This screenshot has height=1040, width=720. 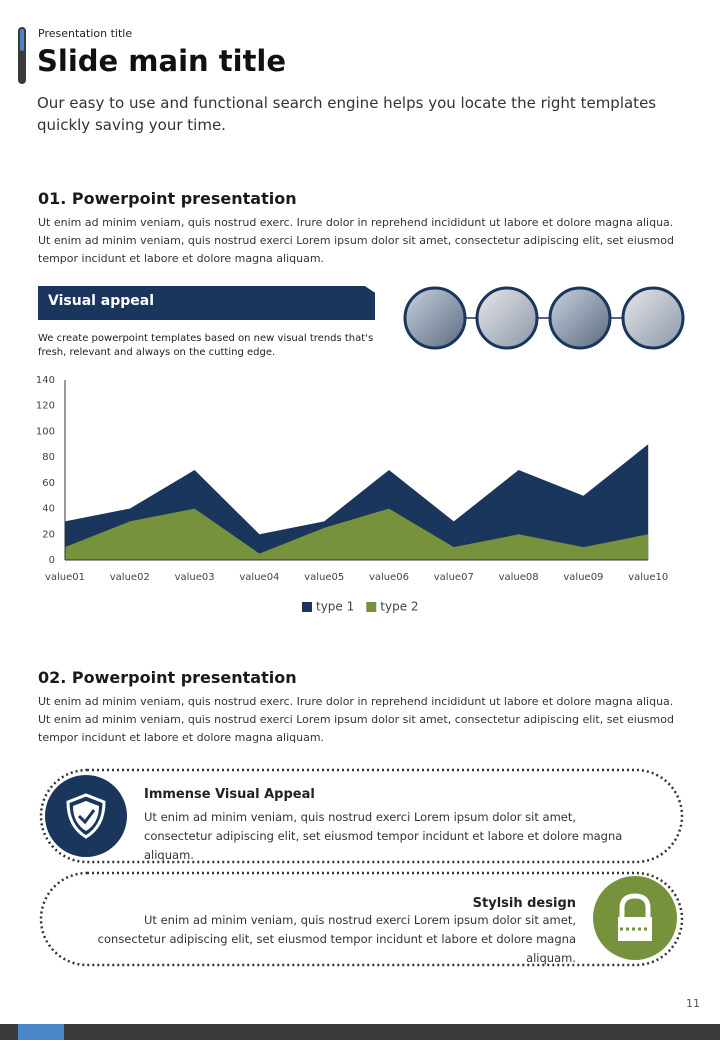 What do you see at coordinates (454, 577) in the screenshot?
I see `x-tick-label: value07` at bounding box center [454, 577].